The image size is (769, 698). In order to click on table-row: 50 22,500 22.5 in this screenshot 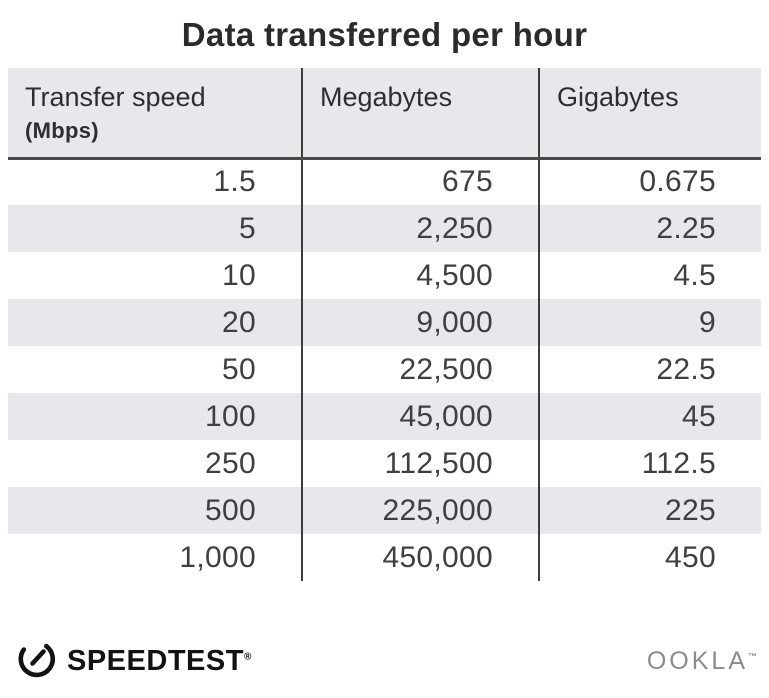, I will do `click(384, 369)`.